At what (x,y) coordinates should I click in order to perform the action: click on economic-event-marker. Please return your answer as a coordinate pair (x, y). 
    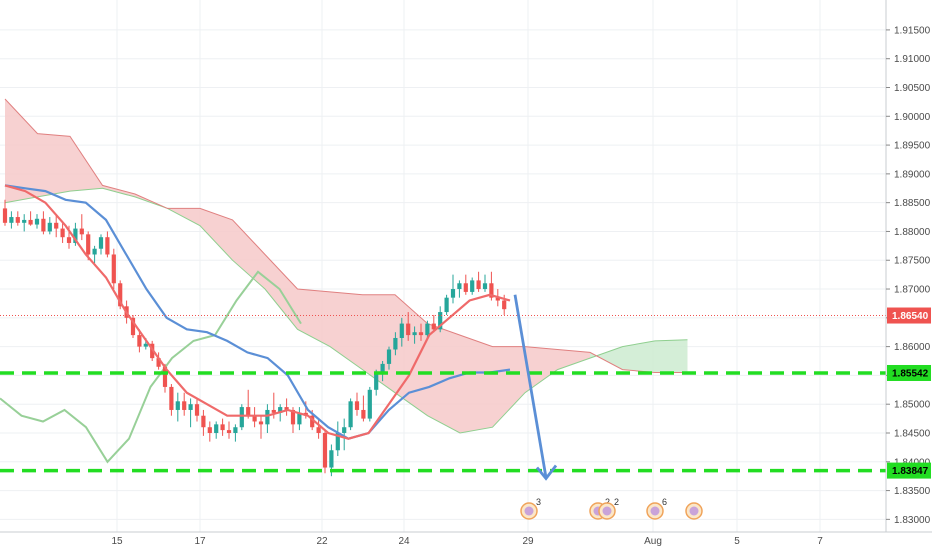
    Looking at the image, I should click on (694, 511).